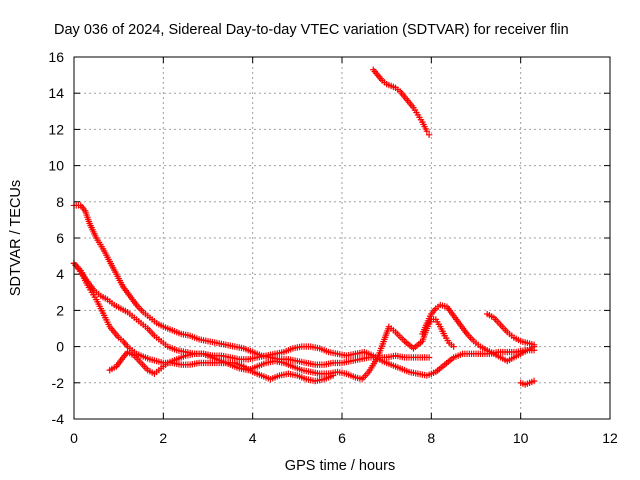 This screenshot has height=480, width=640. Describe the element at coordinates (342, 438) in the screenshot. I see `x-tick-label: 6` at that location.